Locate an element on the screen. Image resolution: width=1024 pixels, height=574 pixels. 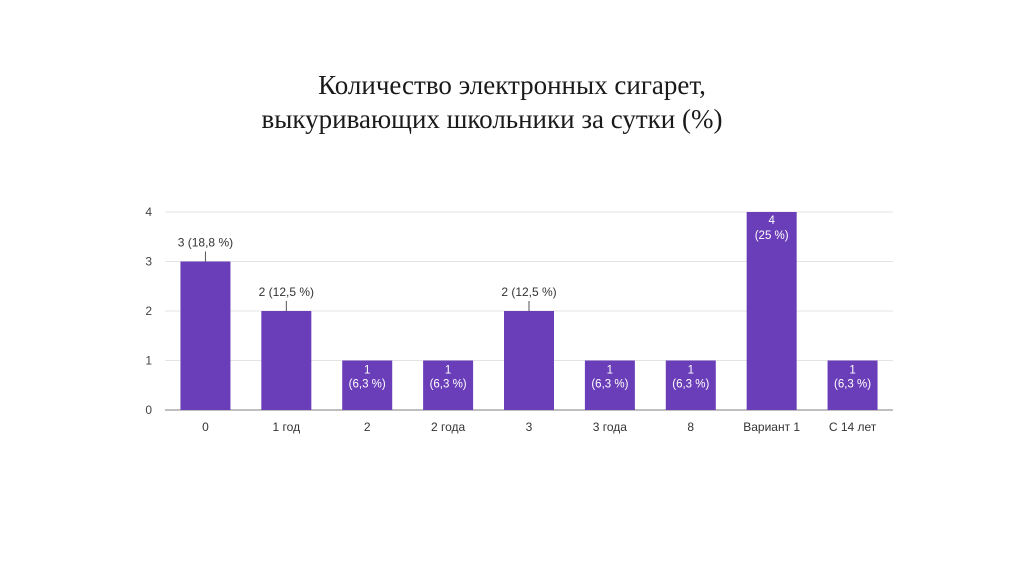
data-label: 3 (18,8 %) is located at coordinates (205, 243).